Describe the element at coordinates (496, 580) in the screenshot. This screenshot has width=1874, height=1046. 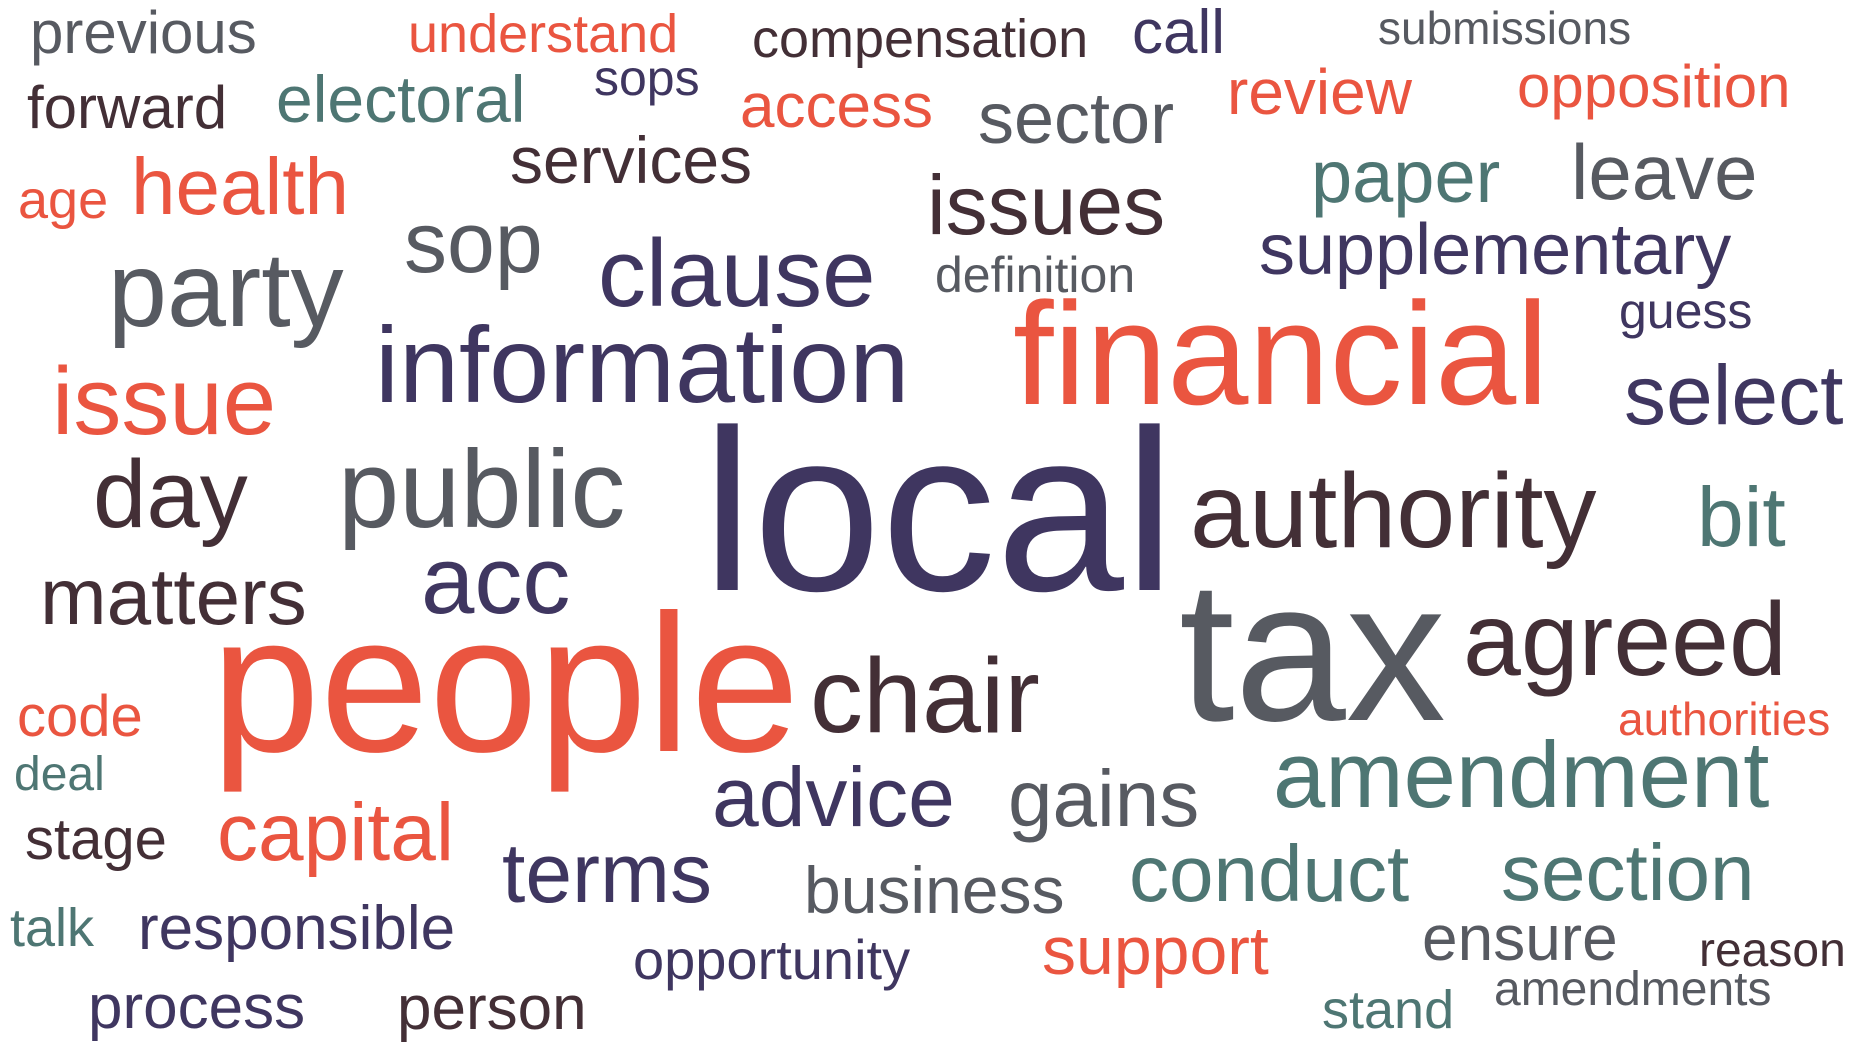
I see `word-acc: acc` at that location.